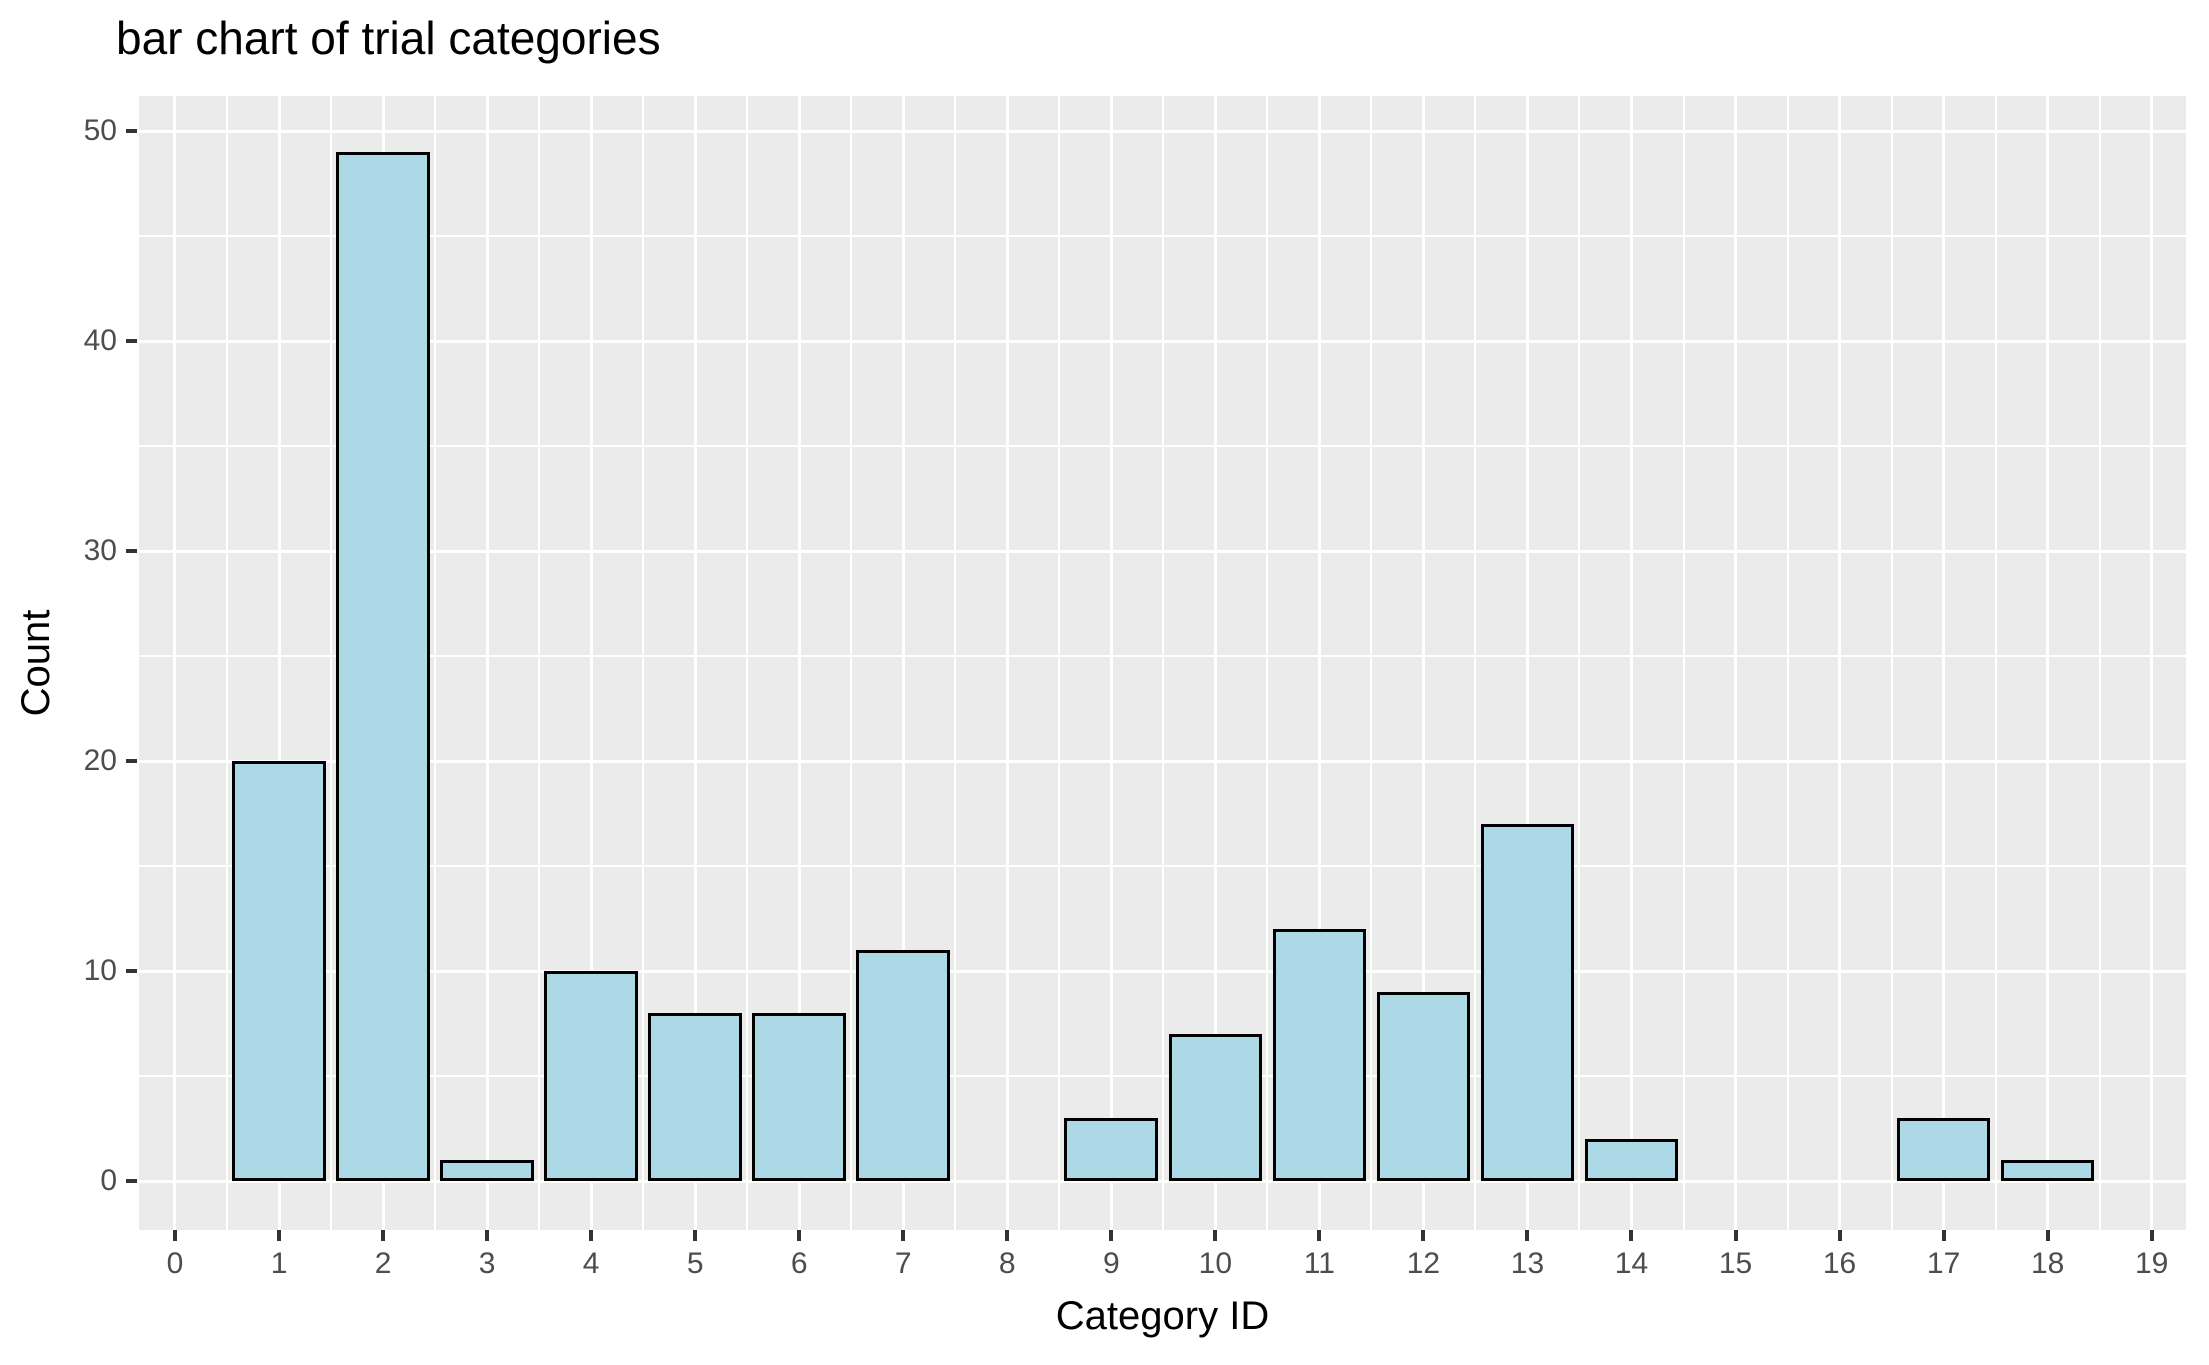 The image size is (2209, 1365). Describe the element at coordinates (2047, 1263) in the screenshot. I see `x-tick-label: 18` at that location.